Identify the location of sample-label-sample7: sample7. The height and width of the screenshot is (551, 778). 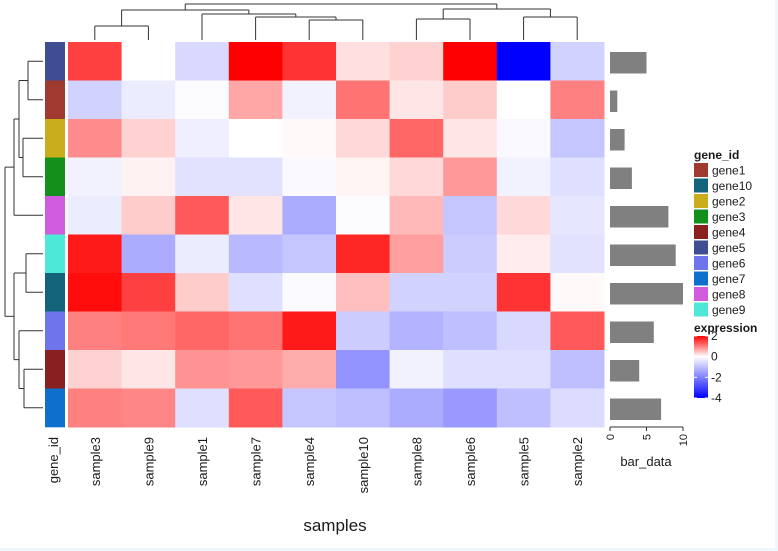
(256, 461).